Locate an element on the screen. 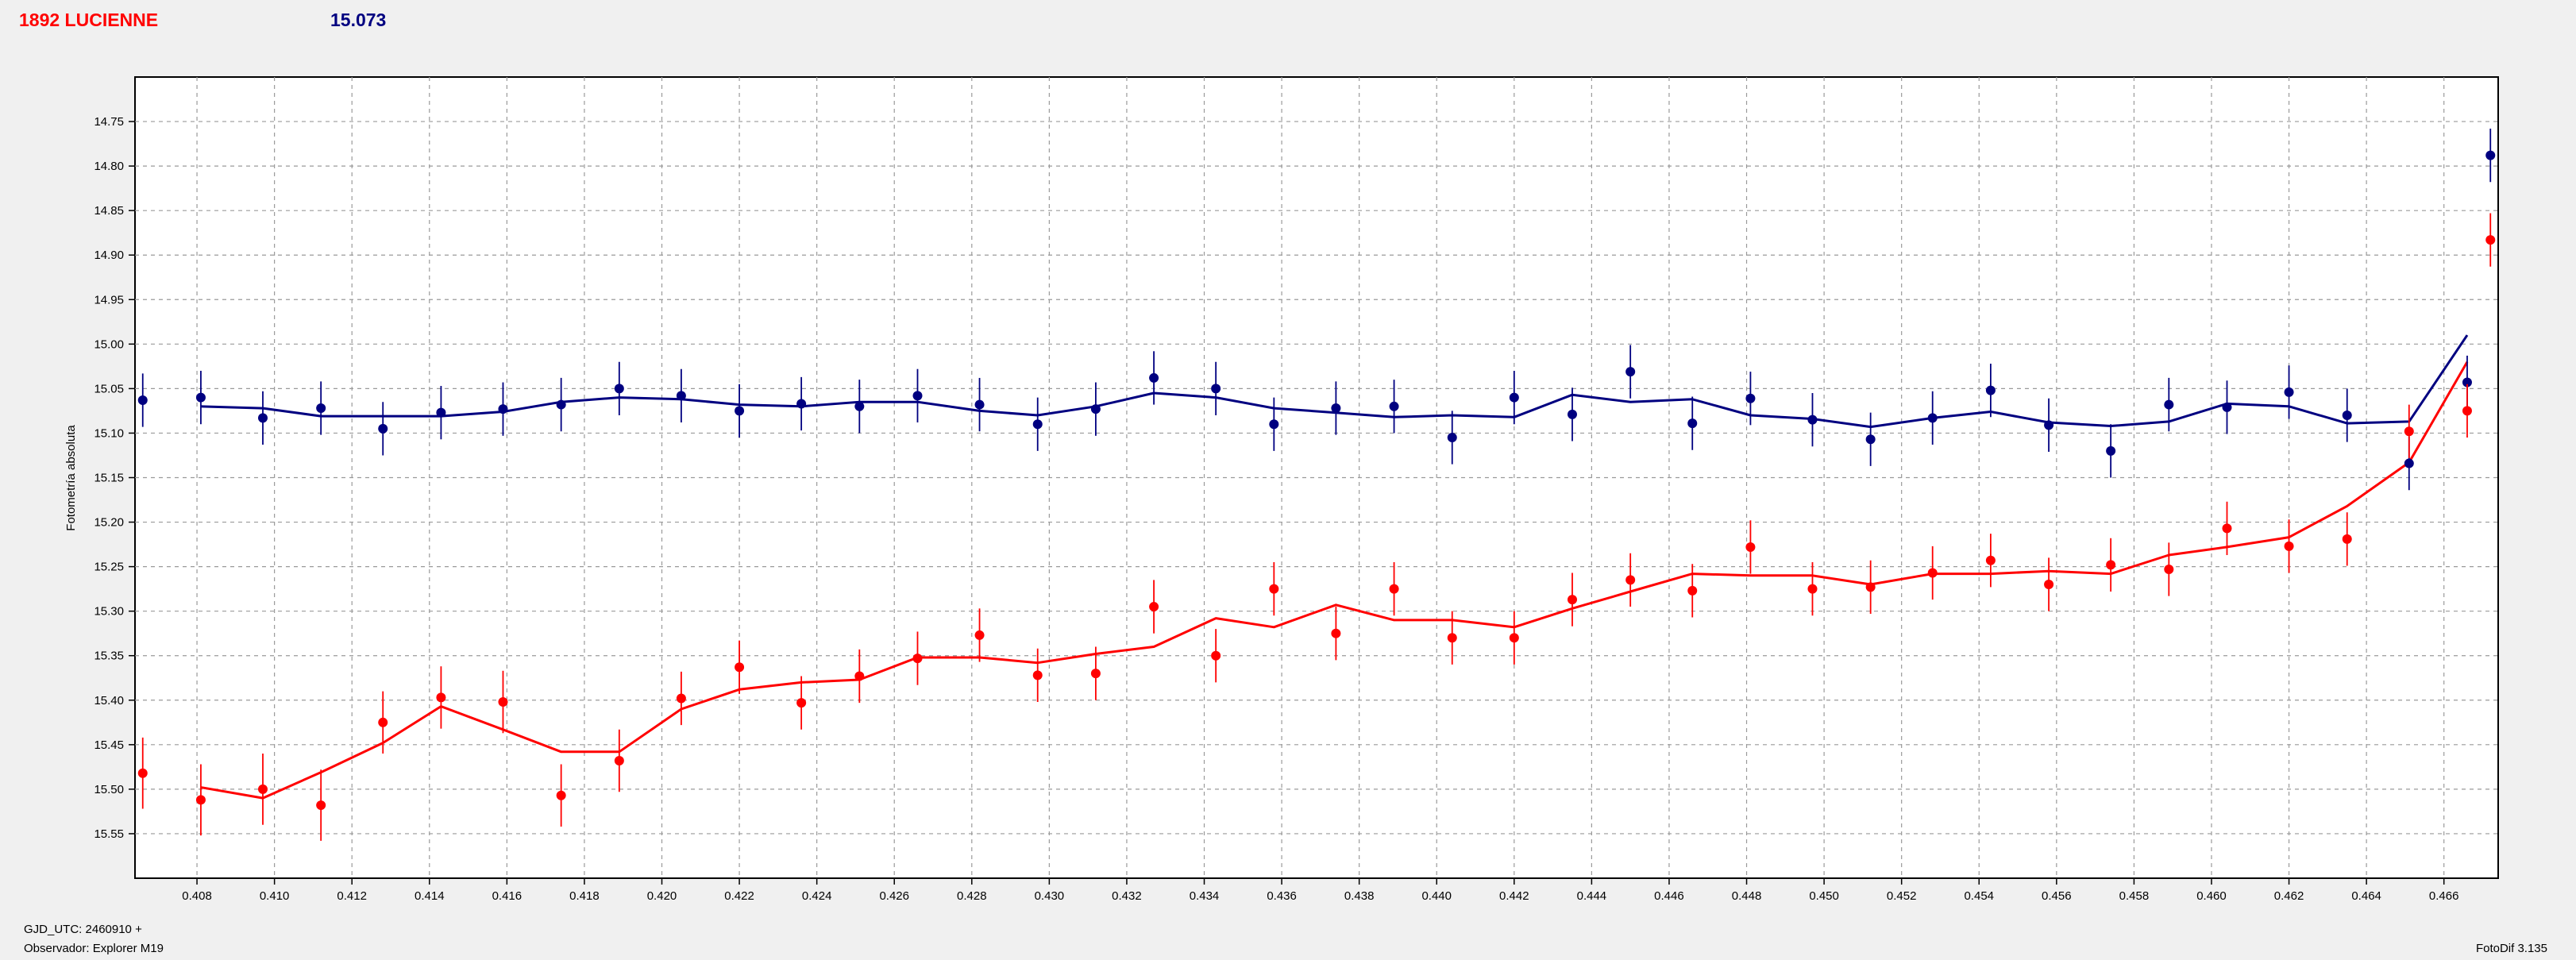 This screenshot has height=960, width=2576. x-tick-label: 0.456 is located at coordinates (2057, 896).